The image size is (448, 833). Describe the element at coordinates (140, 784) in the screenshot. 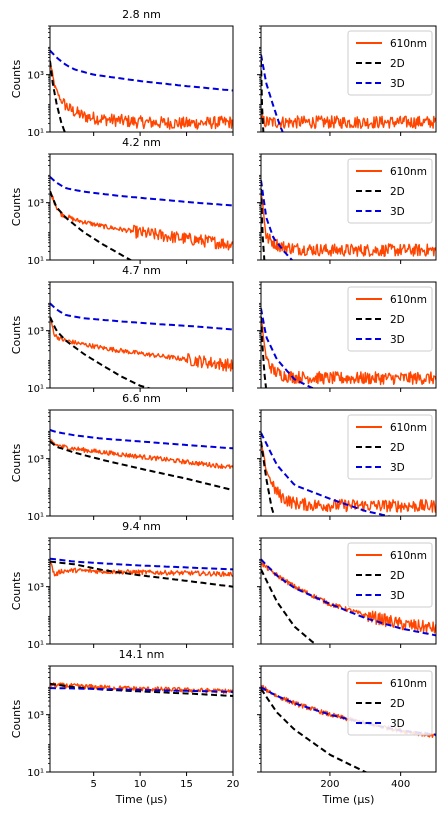

I see `x-tick-label: 10` at that location.